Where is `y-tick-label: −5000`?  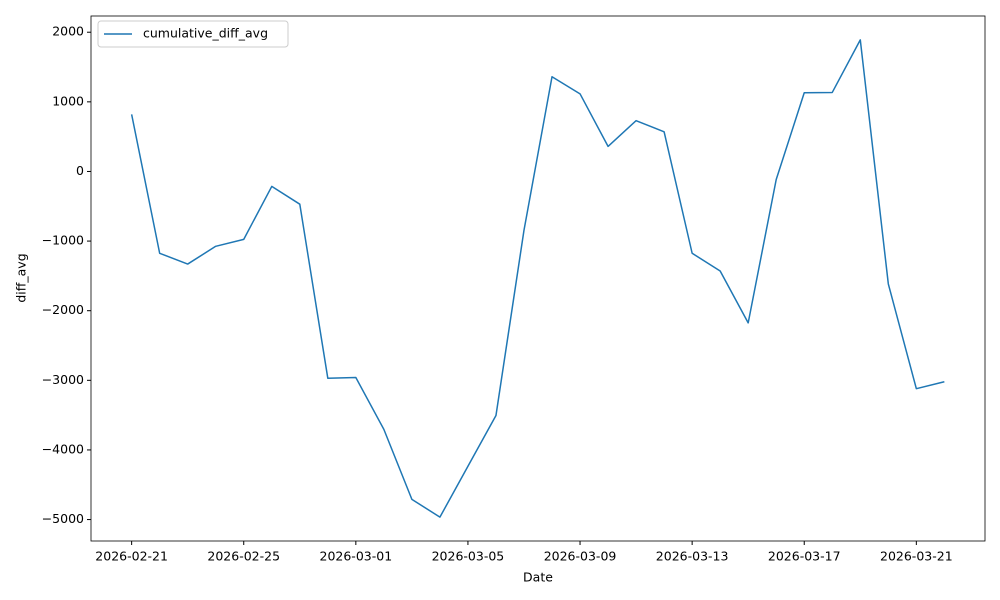 y-tick-label: −5000 is located at coordinates (63, 518).